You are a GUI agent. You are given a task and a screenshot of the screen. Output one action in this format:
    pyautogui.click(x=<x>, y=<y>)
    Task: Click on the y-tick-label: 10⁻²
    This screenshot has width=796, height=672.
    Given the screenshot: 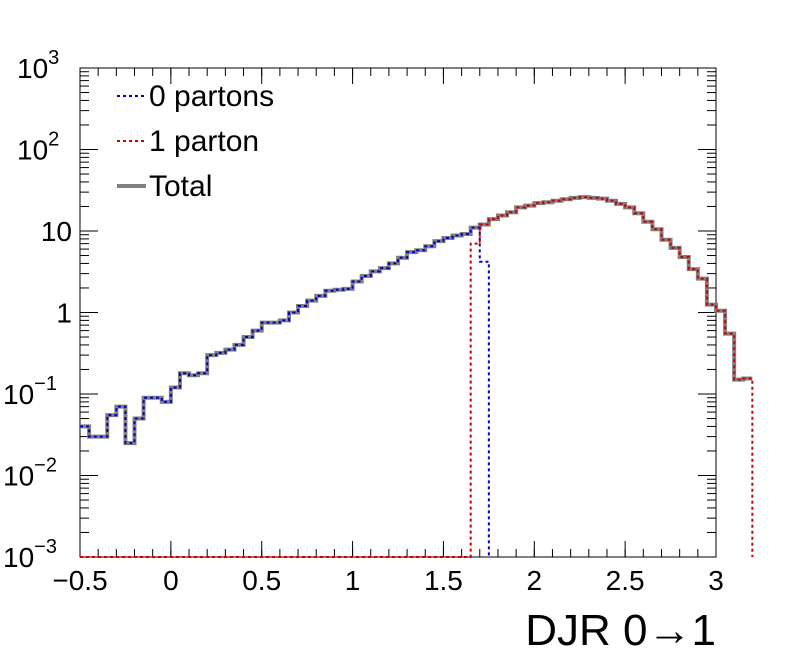 What is the action you would take?
    pyautogui.click(x=30, y=473)
    